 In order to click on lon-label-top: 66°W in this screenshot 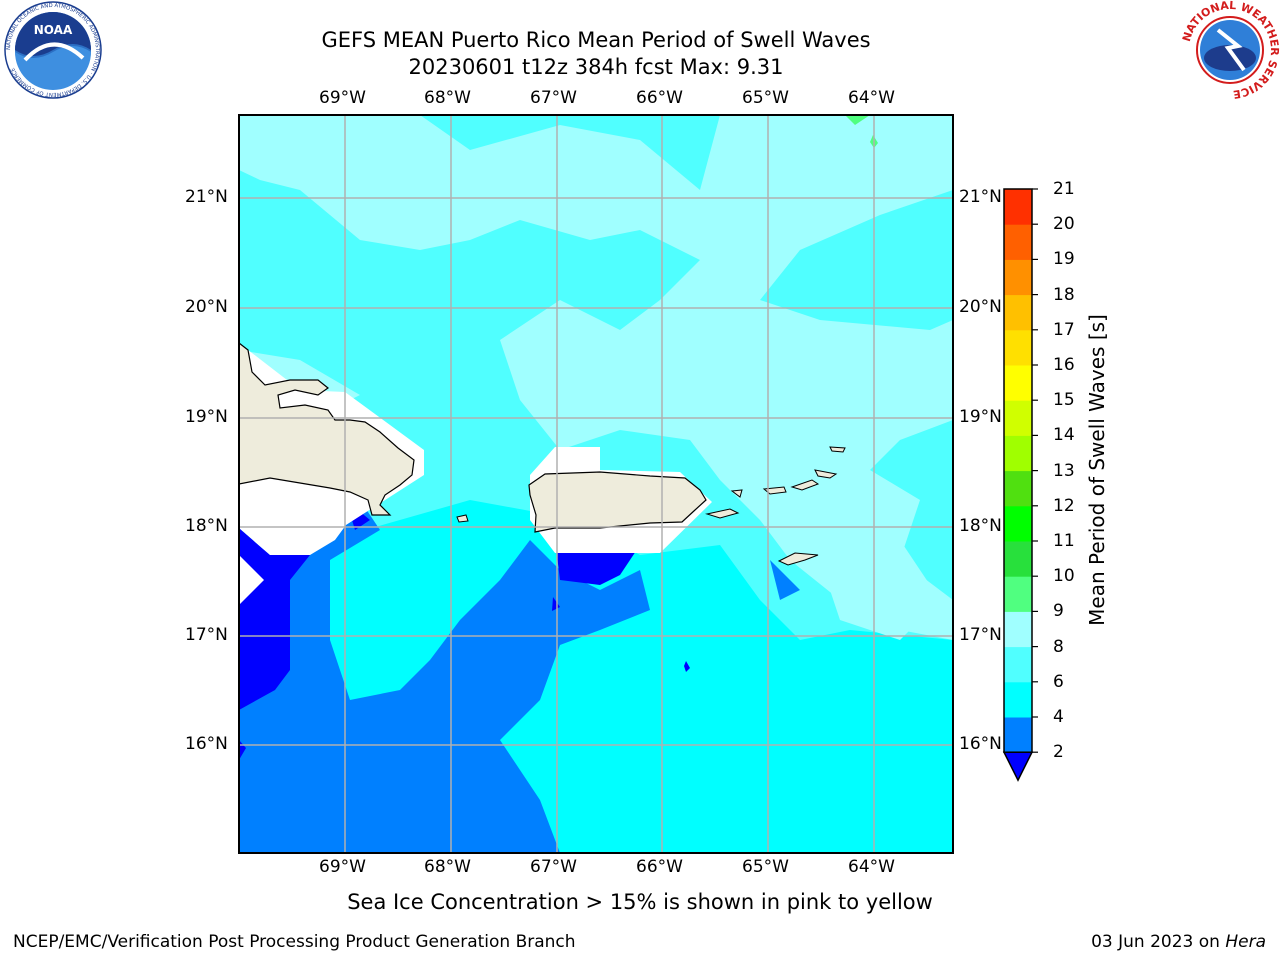, I will do `click(659, 98)`.